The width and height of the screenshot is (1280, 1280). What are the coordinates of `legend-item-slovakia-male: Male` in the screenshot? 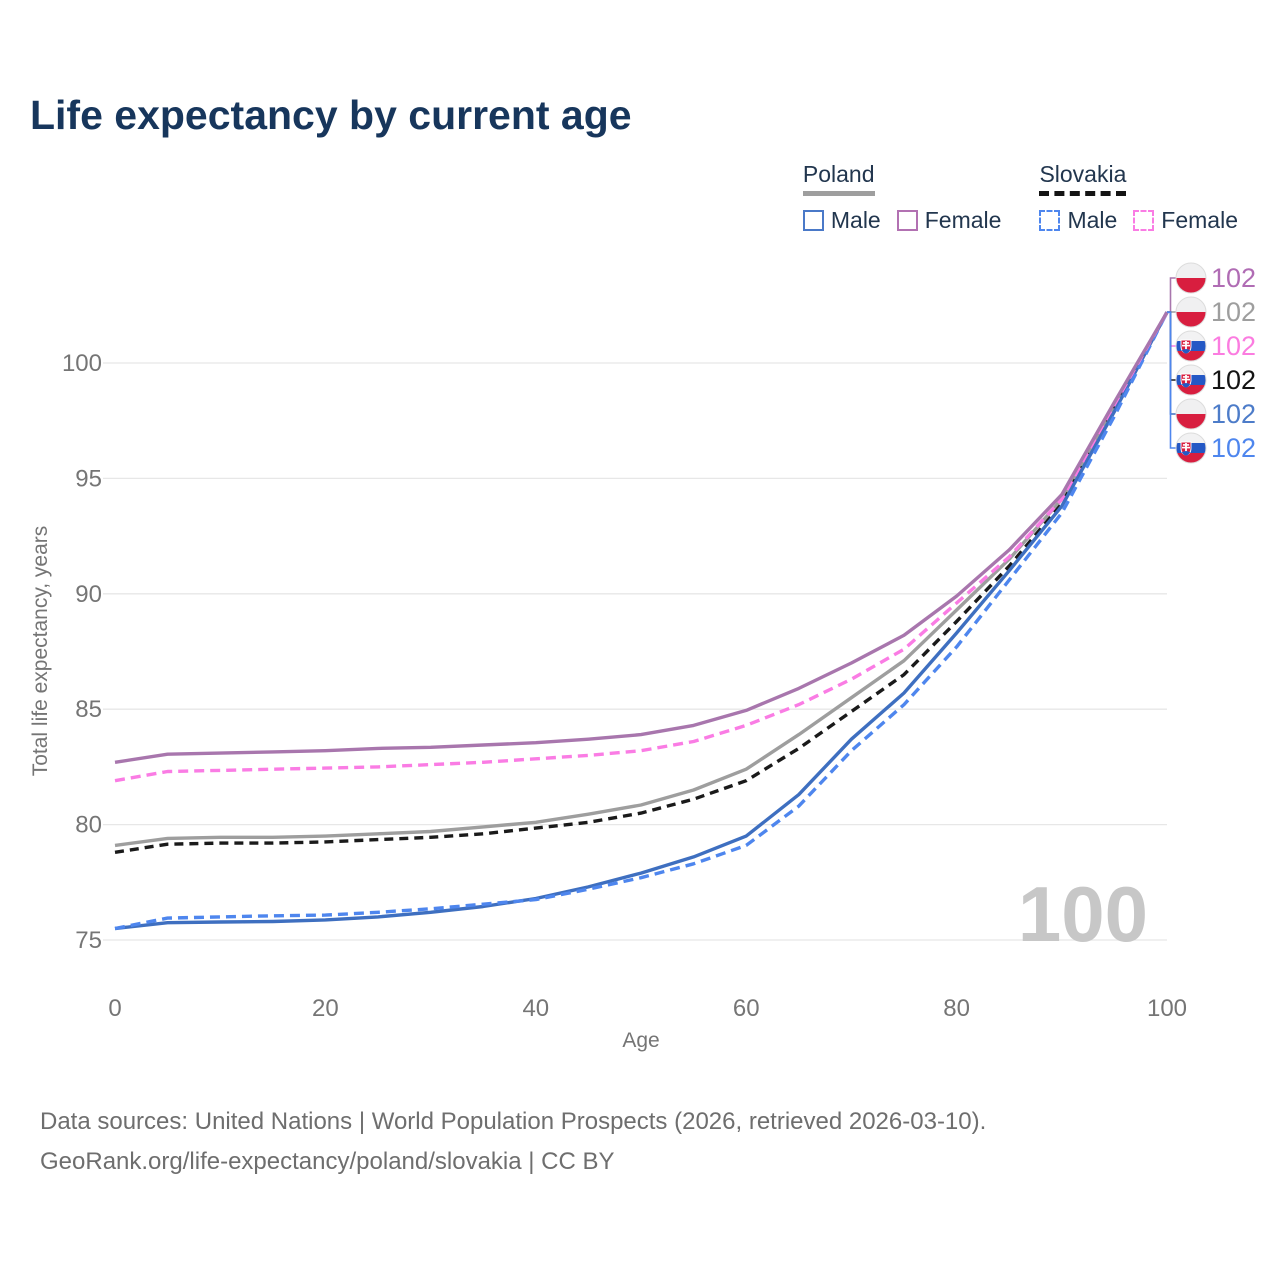 It's located at (1078, 220).